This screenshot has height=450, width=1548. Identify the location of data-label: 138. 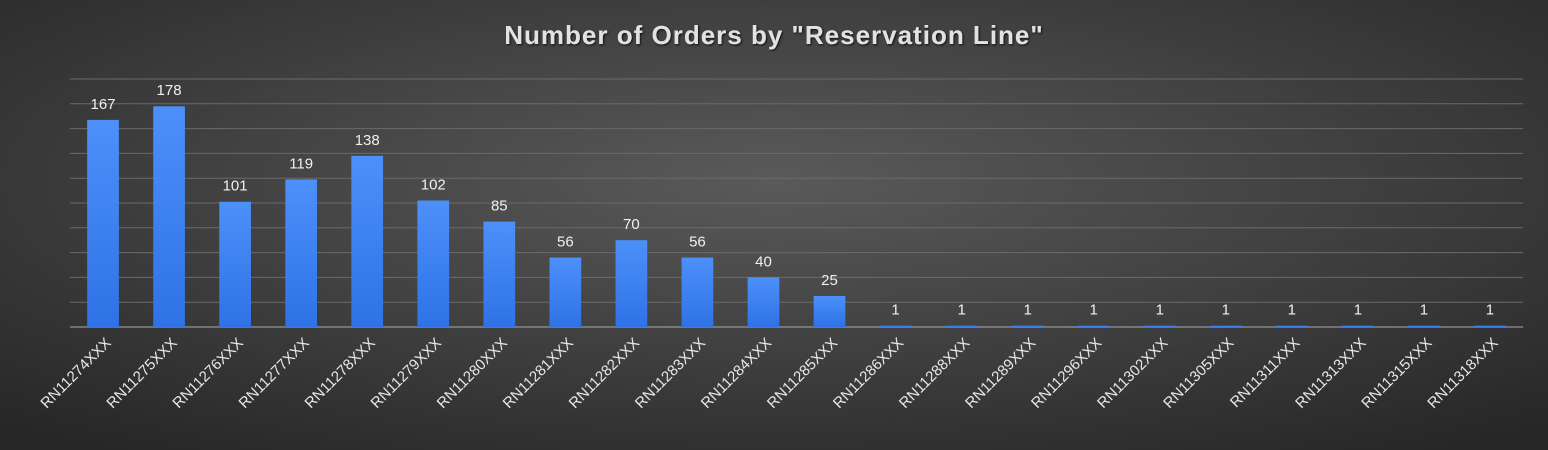
(367, 140).